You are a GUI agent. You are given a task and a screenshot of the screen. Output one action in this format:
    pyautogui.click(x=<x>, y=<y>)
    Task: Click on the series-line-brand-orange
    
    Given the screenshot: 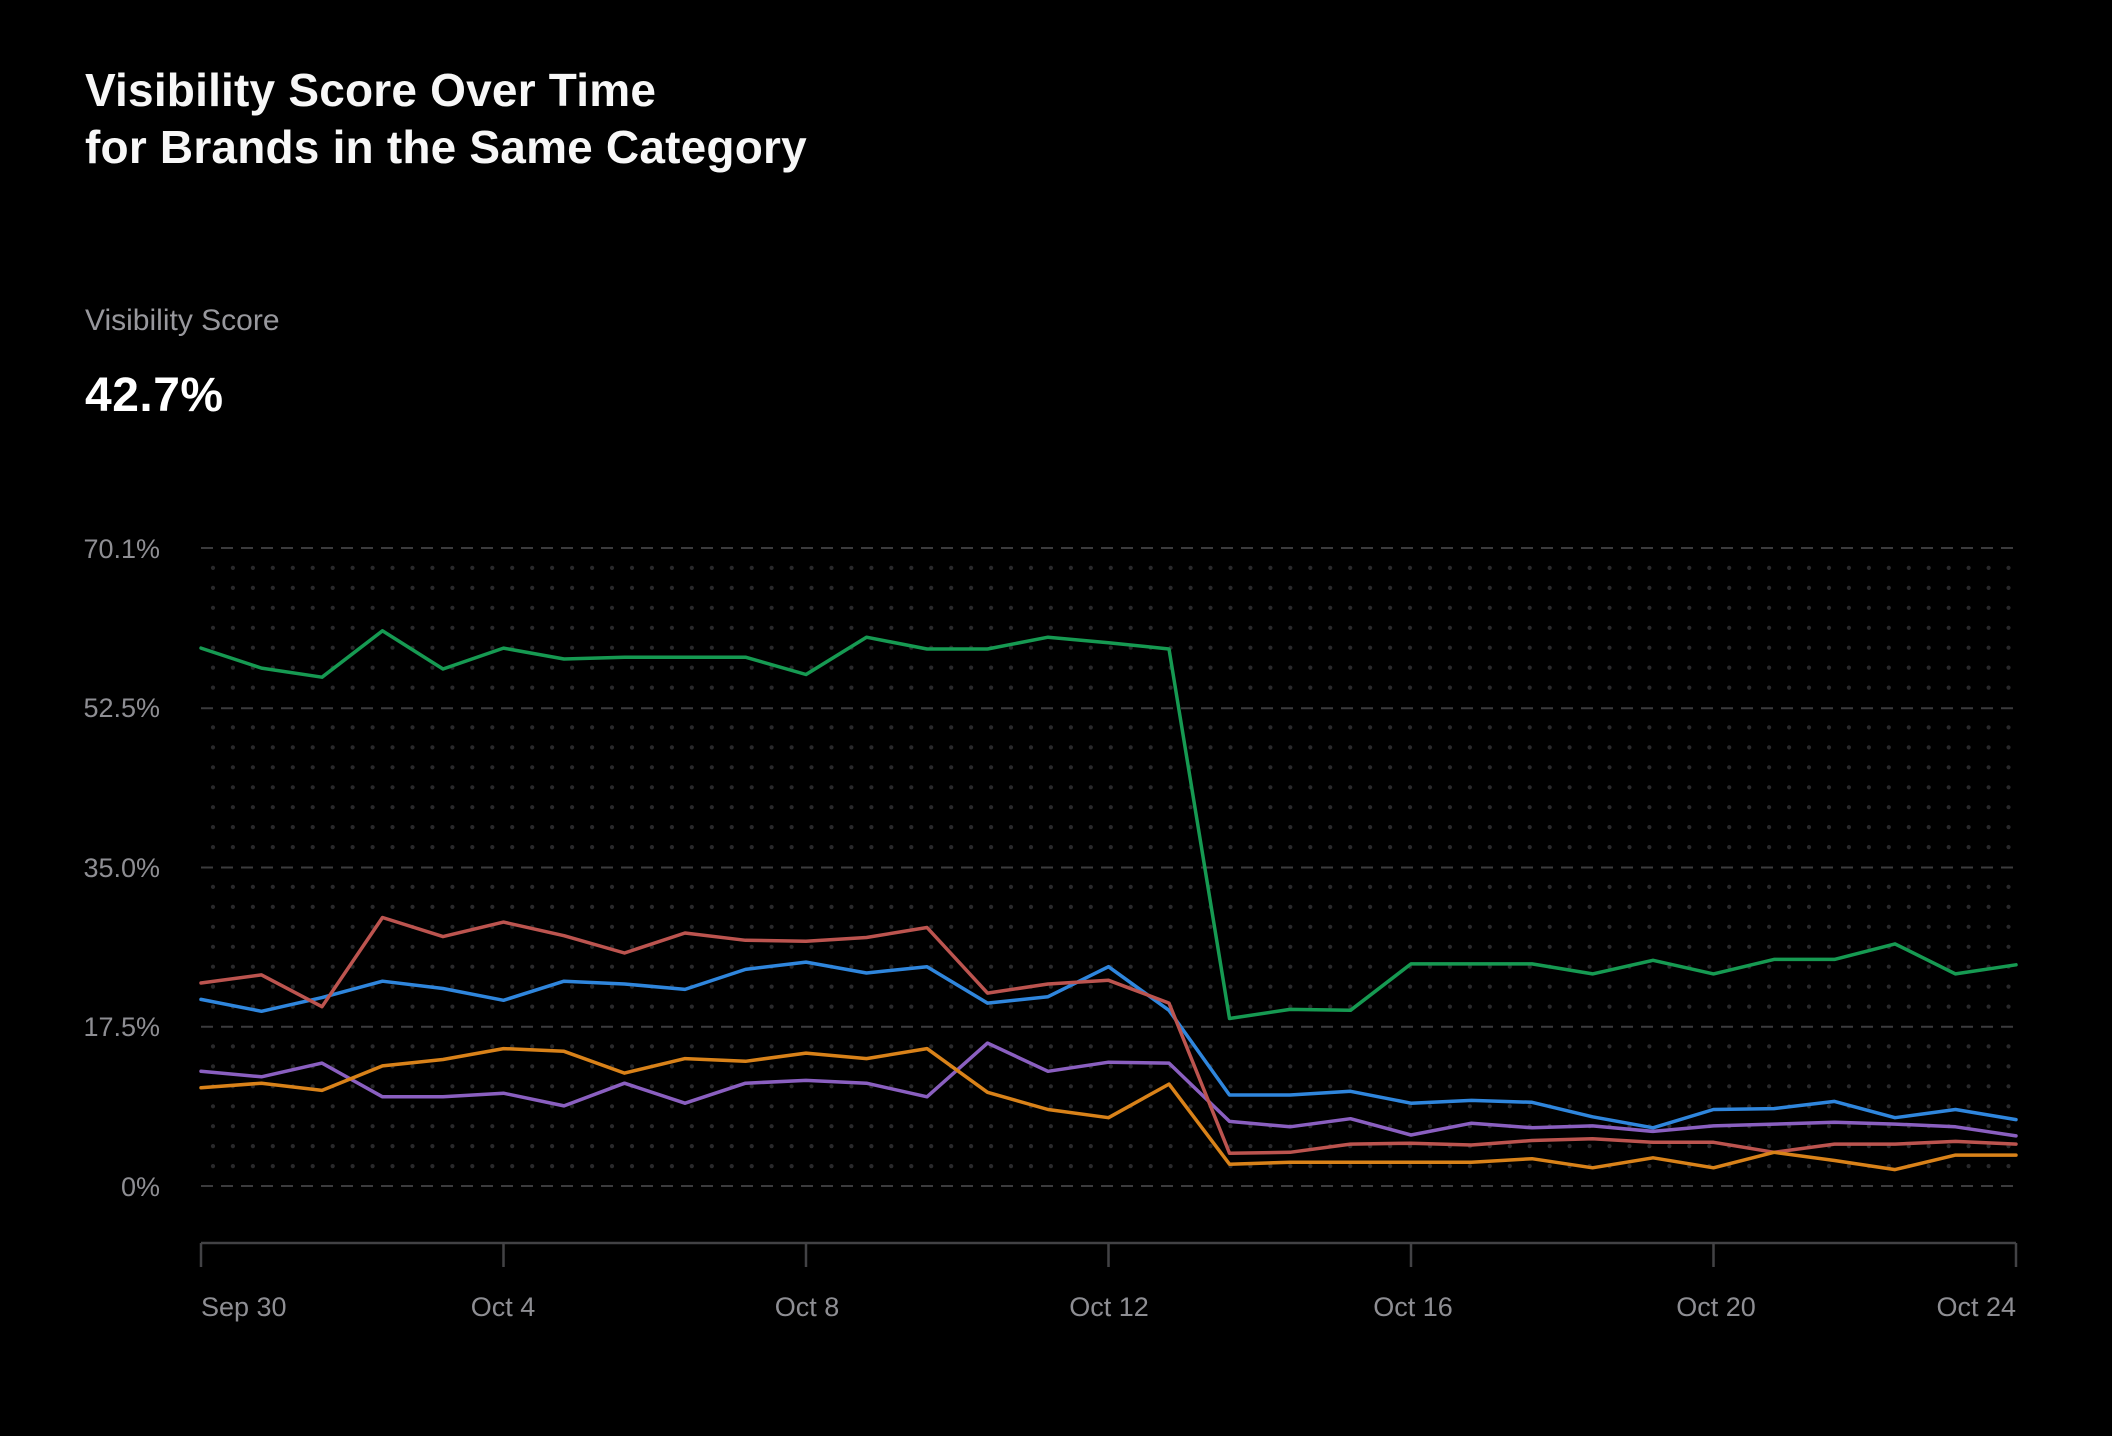 What is the action you would take?
    pyautogui.click(x=1108, y=1109)
    